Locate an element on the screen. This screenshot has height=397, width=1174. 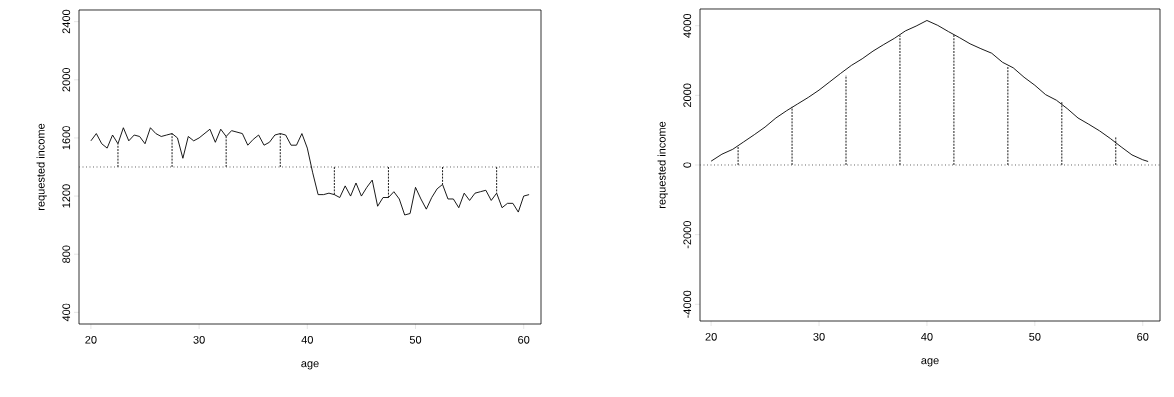
line-series is located at coordinates (929, 91).